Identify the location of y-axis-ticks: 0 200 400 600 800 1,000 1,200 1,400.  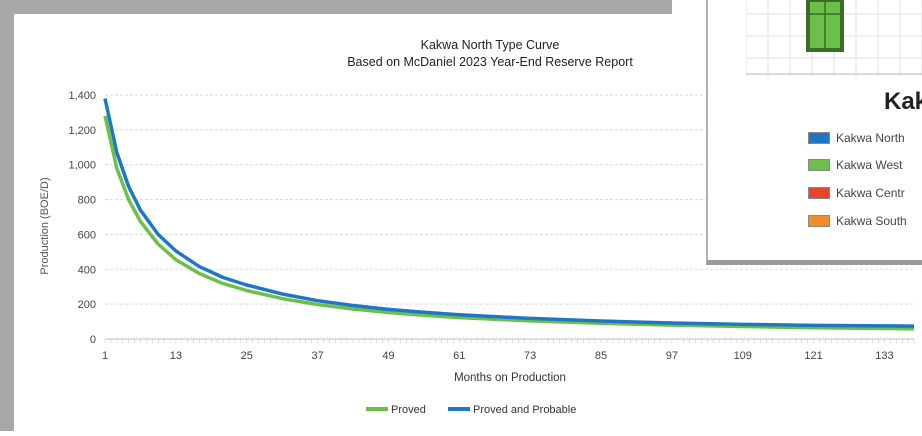
(82, 218).